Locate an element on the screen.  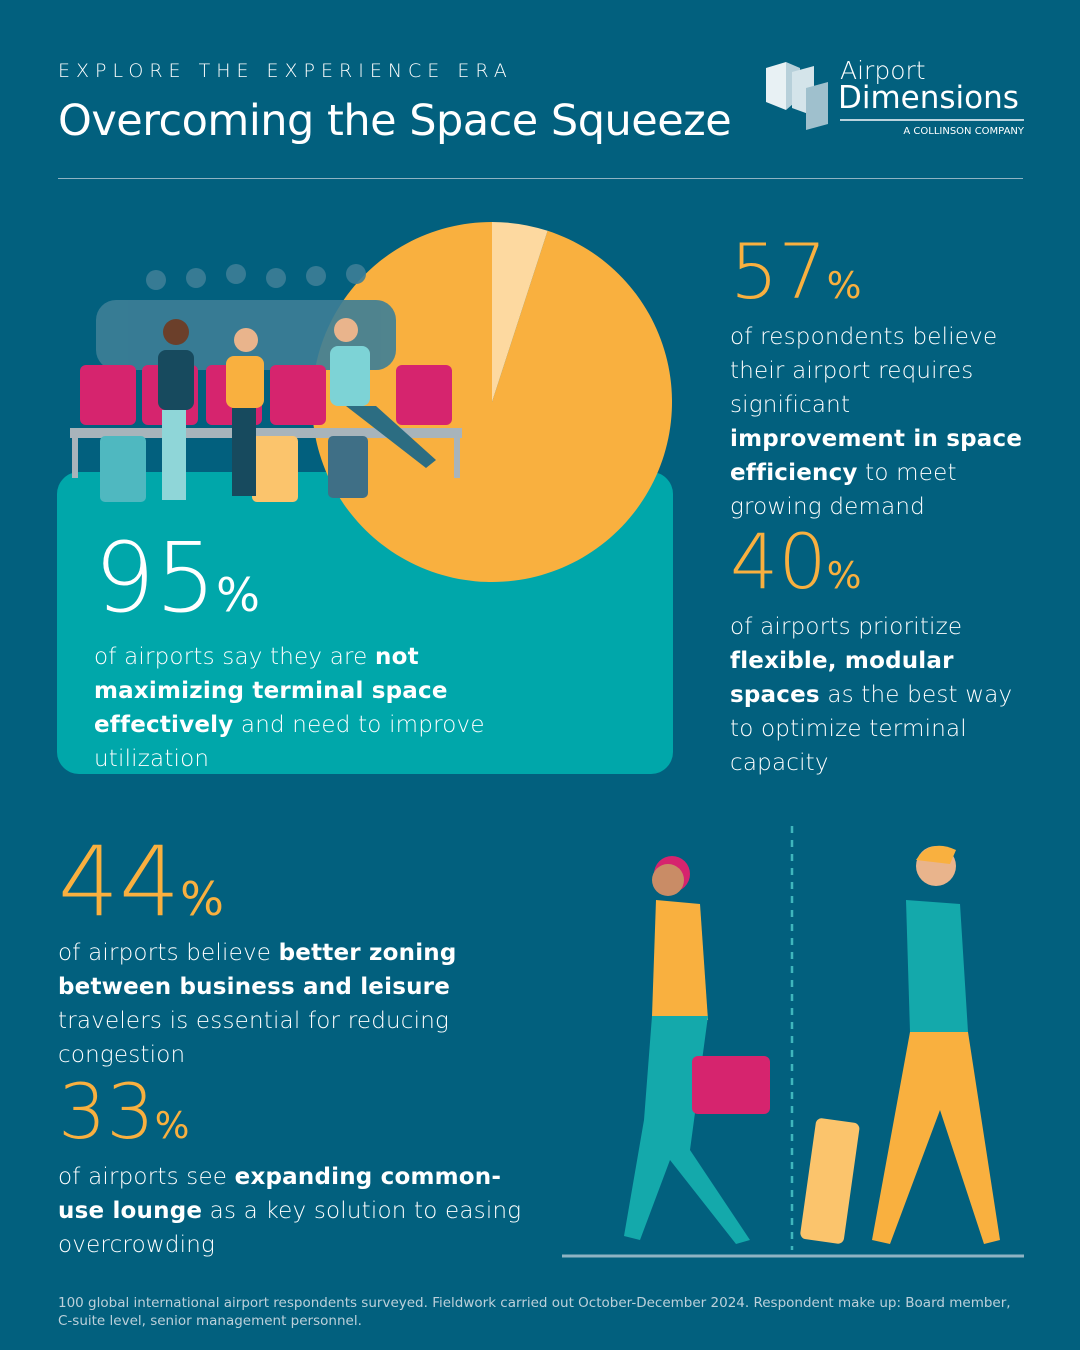
walking-travelers-illustration is located at coordinates (793, 1042).